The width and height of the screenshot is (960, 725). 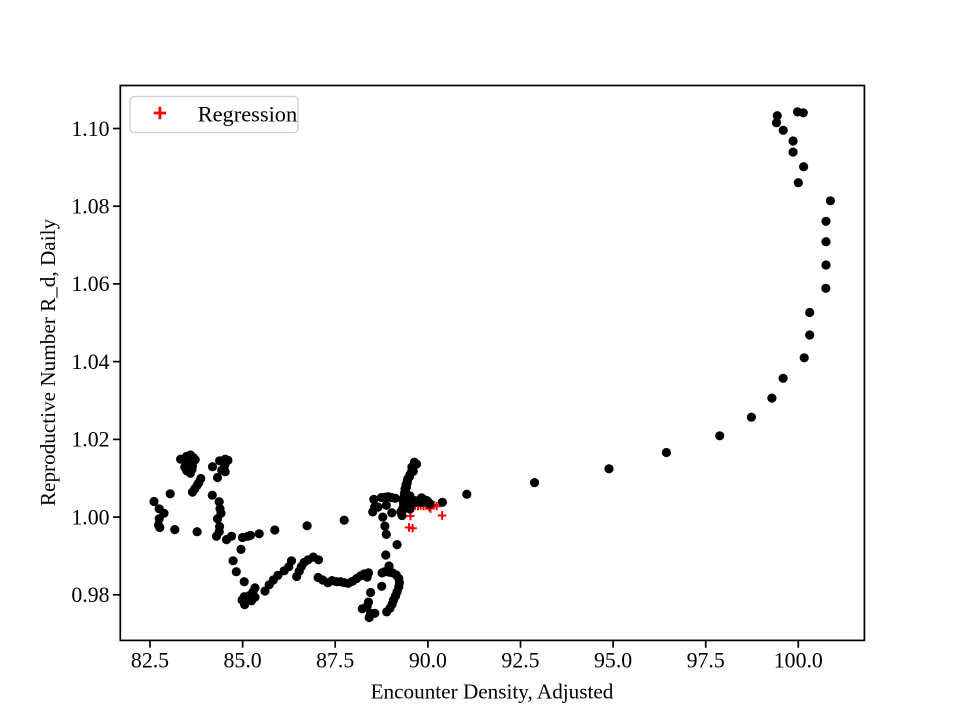 What do you see at coordinates (428, 661) in the screenshot?
I see `svg-text: 90.0` at bounding box center [428, 661].